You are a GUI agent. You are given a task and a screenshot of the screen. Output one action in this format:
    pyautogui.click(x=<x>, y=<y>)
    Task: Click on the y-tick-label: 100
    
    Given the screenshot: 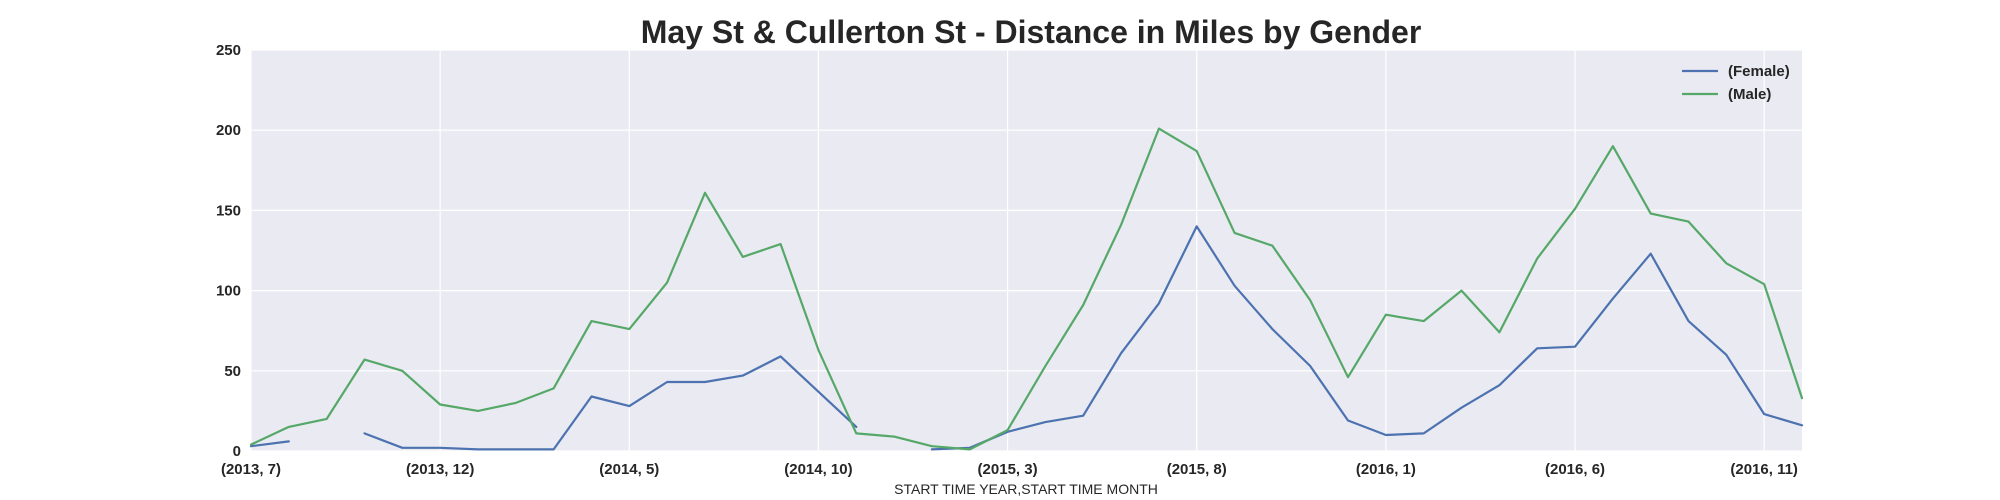 What is the action you would take?
    pyautogui.click(x=228, y=291)
    